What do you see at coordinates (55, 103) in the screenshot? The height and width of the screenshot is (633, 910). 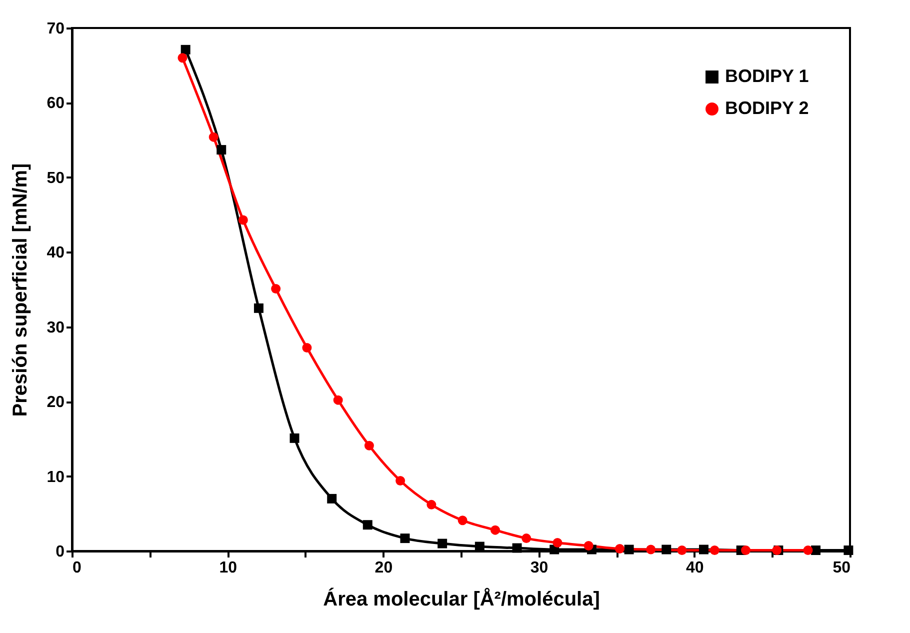 I see `y-tick-label: 60` at bounding box center [55, 103].